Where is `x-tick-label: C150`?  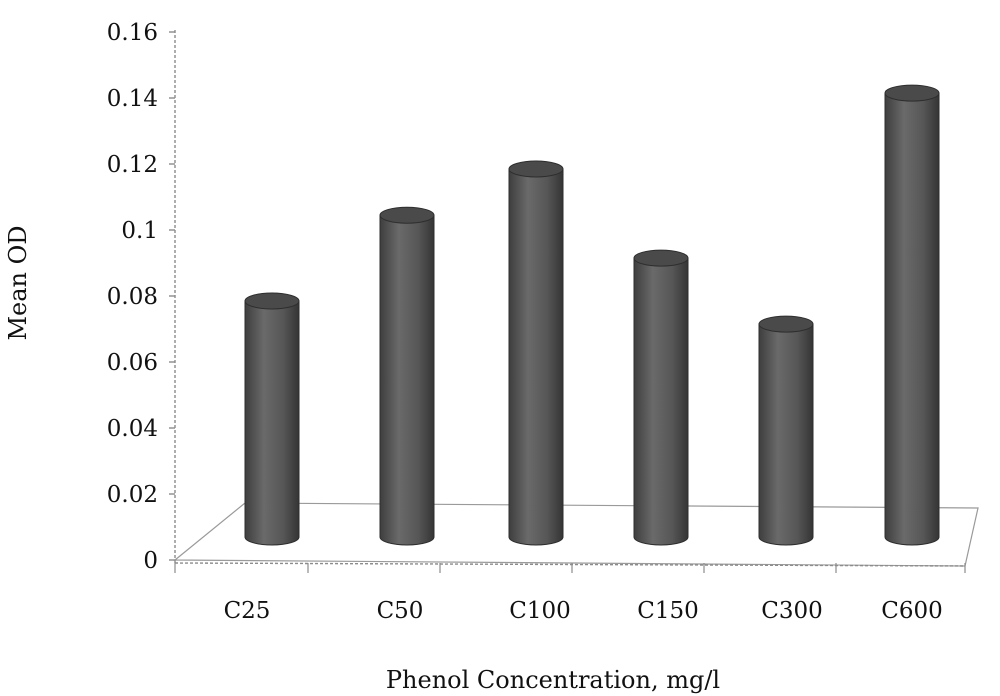 x-tick-label: C150 is located at coordinates (668, 611).